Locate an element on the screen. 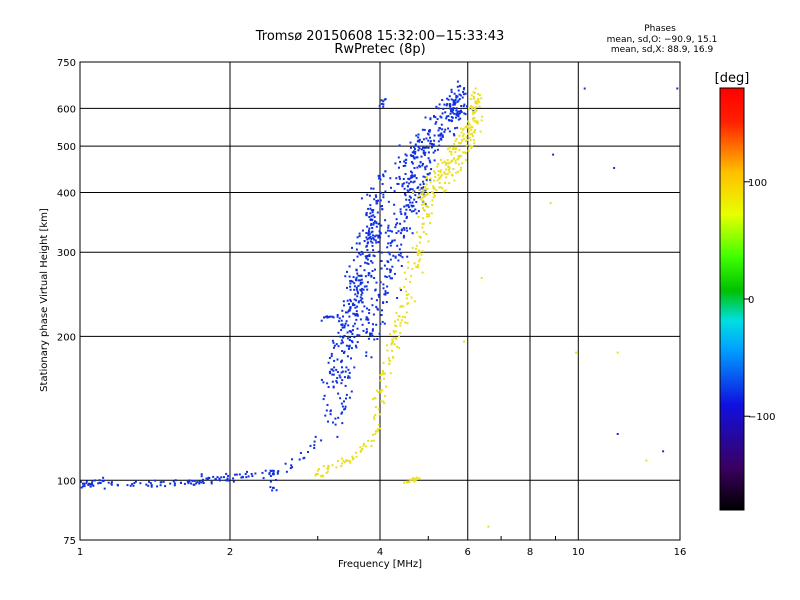 The height and width of the screenshot is (600, 800). chart-subtitle: RwPretec (8p) is located at coordinates (379, 49).